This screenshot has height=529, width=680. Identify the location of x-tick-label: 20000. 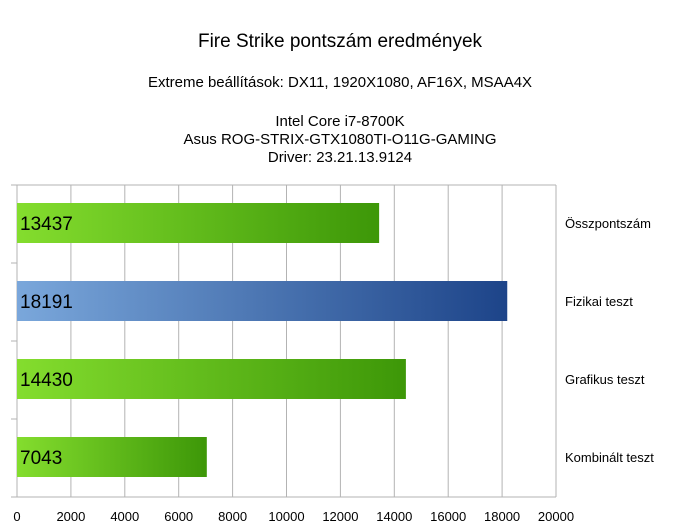
(556, 516).